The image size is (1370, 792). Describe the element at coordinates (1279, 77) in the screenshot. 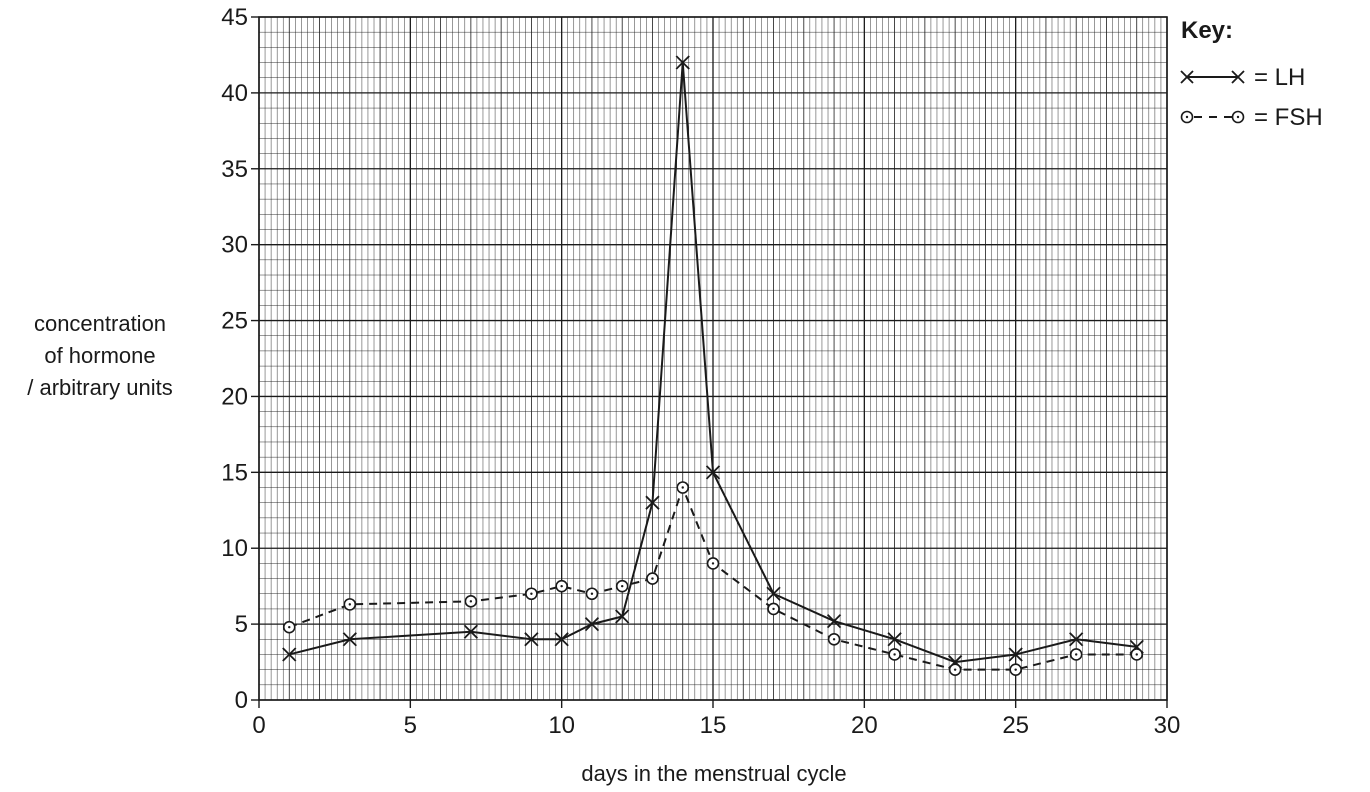

I see `legend-label-lh: = LH` at that location.